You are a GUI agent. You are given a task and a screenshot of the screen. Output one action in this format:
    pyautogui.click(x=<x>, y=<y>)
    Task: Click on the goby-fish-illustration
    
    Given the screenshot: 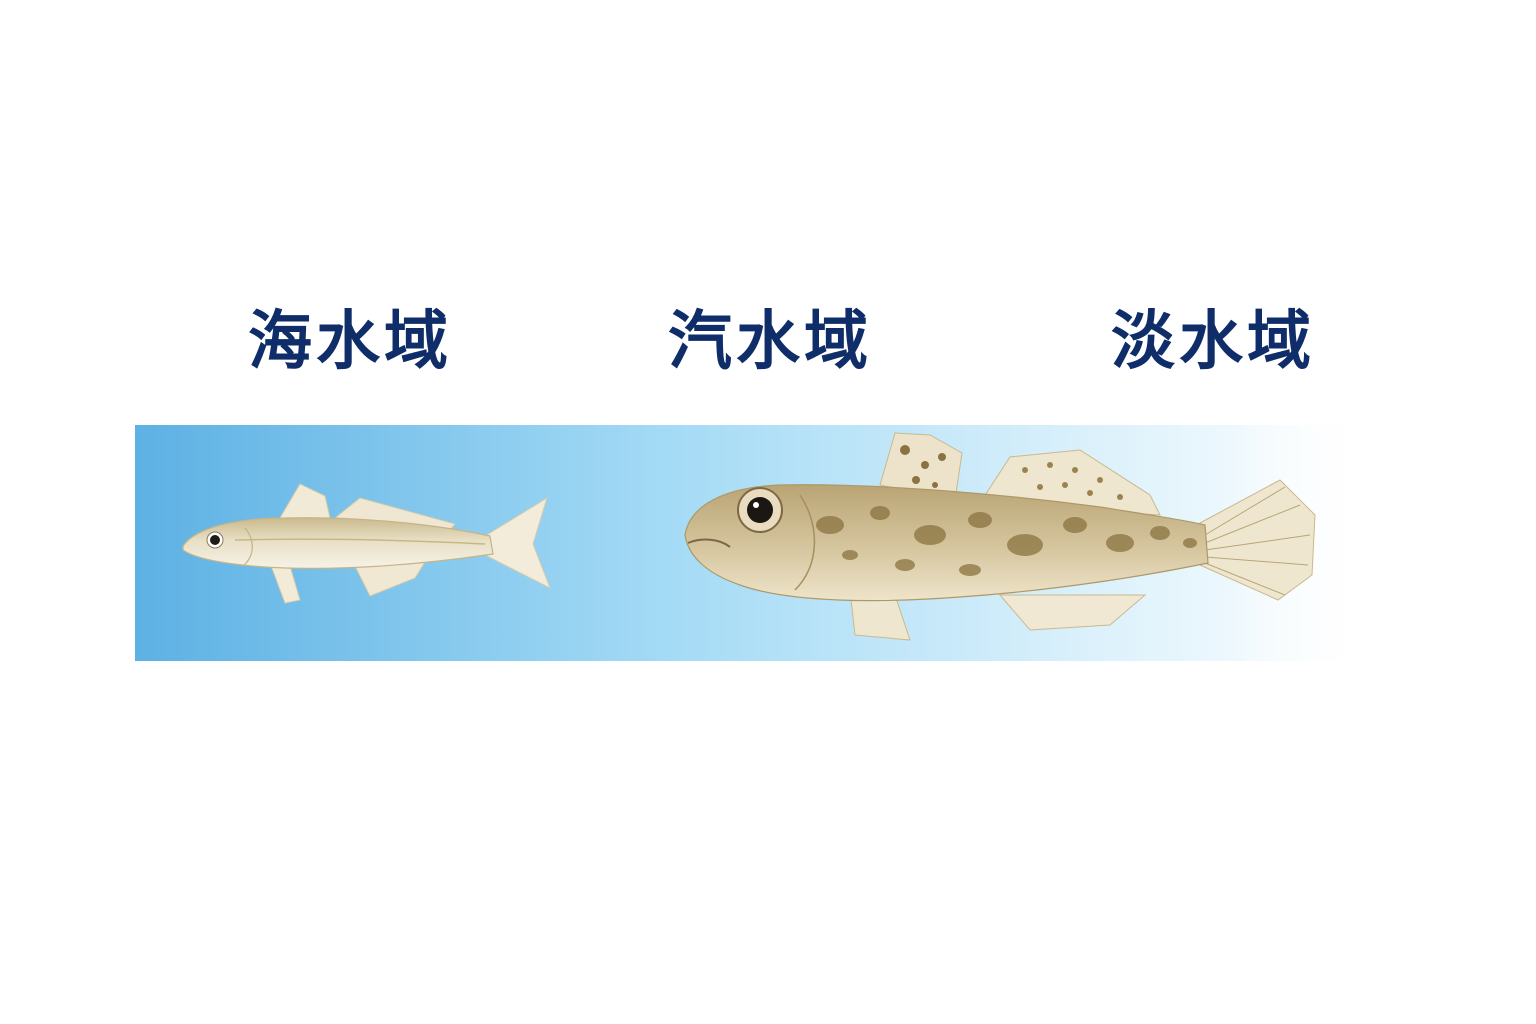 What is the action you would take?
    pyautogui.click(x=1000, y=536)
    